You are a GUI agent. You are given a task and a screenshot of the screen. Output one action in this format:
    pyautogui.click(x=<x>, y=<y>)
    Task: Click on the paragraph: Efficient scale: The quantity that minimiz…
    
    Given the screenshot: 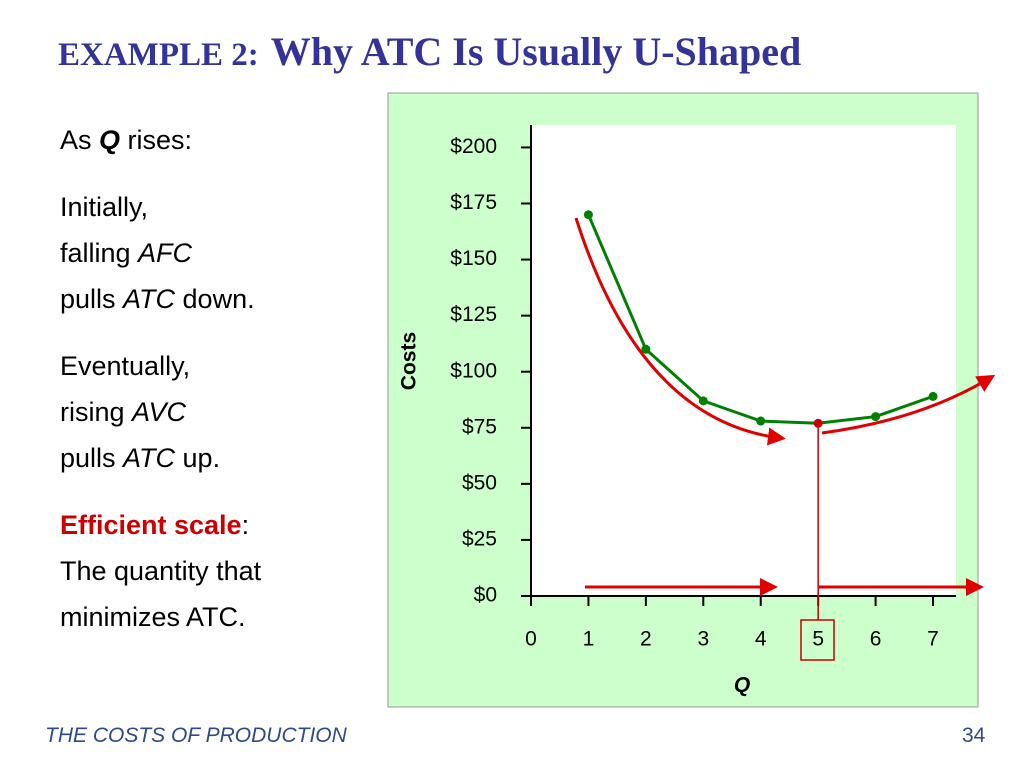 What is the action you would take?
    pyautogui.click(x=160, y=571)
    